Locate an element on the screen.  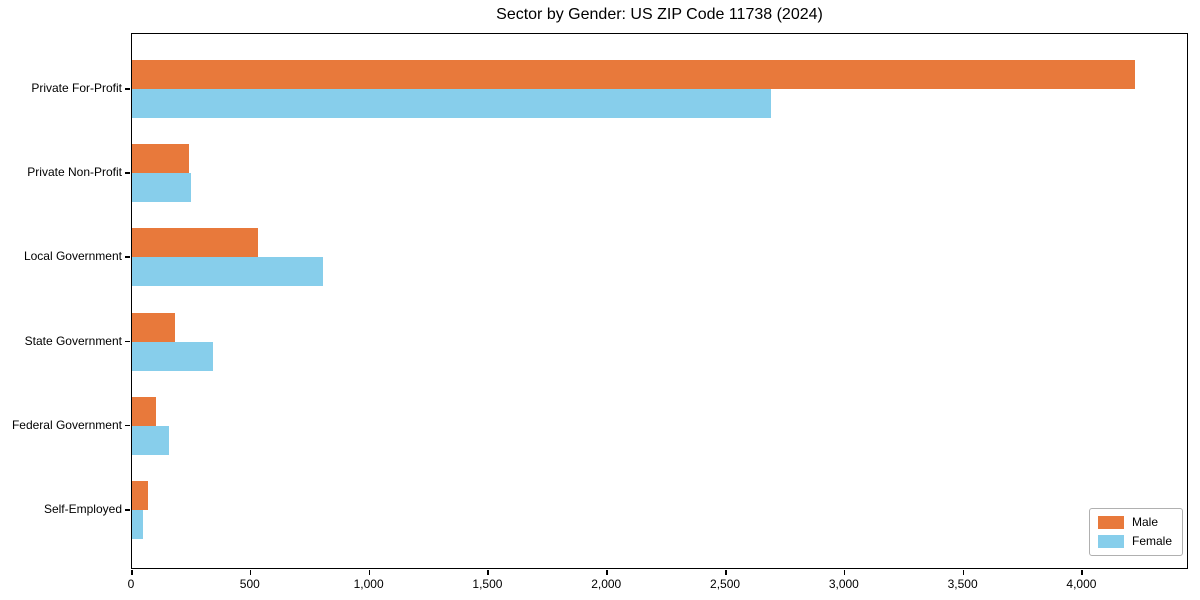
x-tick-label: 1,000 is located at coordinates (368, 584).